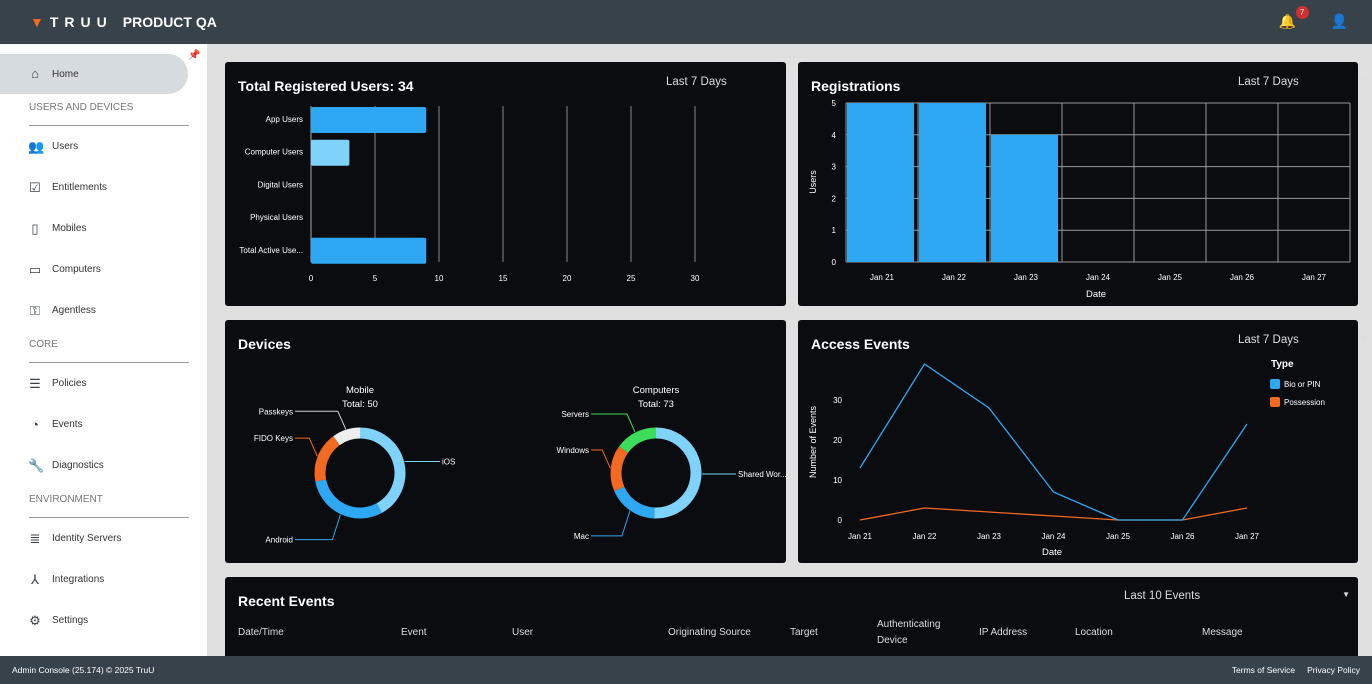 The height and width of the screenshot is (684, 1372). Describe the element at coordinates (103, 269) in the screenshot. I see `sidebar-item-computers: ▭ Computers` at that location.